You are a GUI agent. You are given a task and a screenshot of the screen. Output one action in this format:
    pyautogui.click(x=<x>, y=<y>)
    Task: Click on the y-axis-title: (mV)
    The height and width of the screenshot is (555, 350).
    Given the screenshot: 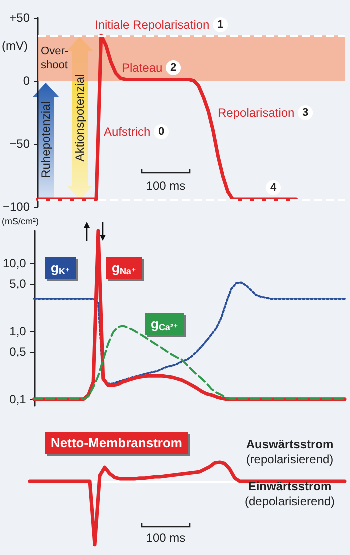 What is the action you would take?
    pyautogui.click(x=15, y=46)
    